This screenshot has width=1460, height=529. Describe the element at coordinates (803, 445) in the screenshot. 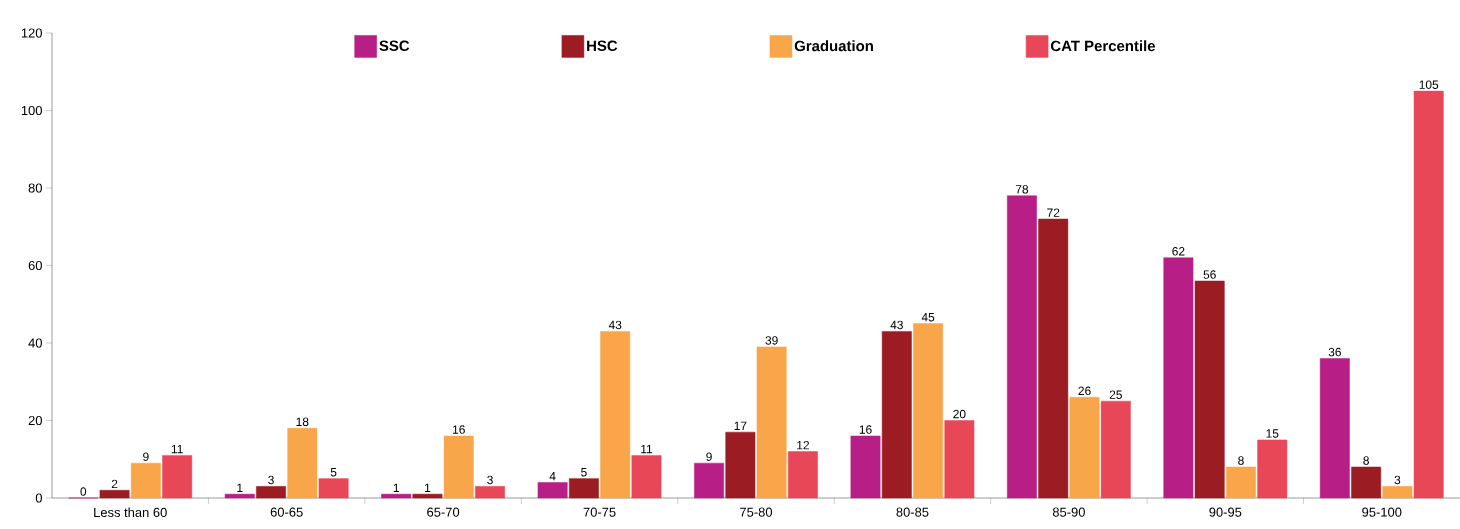

I see `data-label: 12` at that location.